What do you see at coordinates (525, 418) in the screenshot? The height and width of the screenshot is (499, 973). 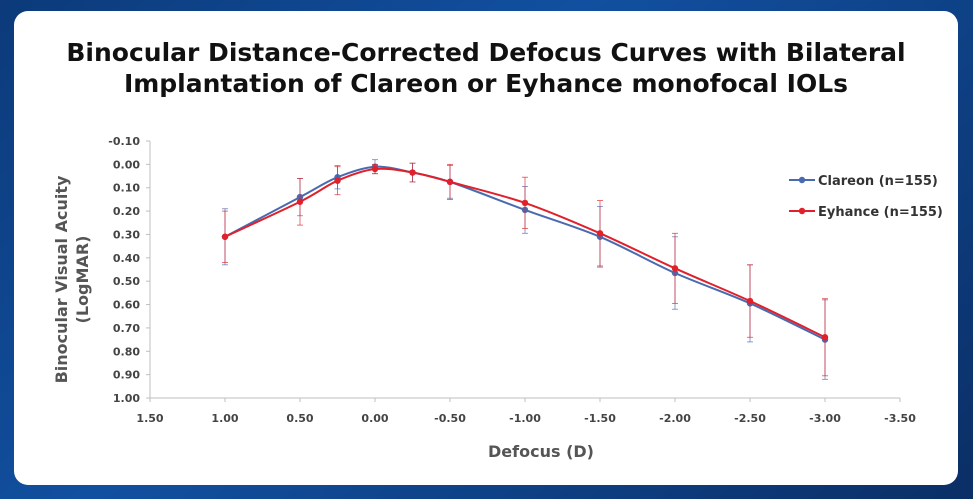 I see `x-tick-label: -1.00` at bounding box center [525, 418].